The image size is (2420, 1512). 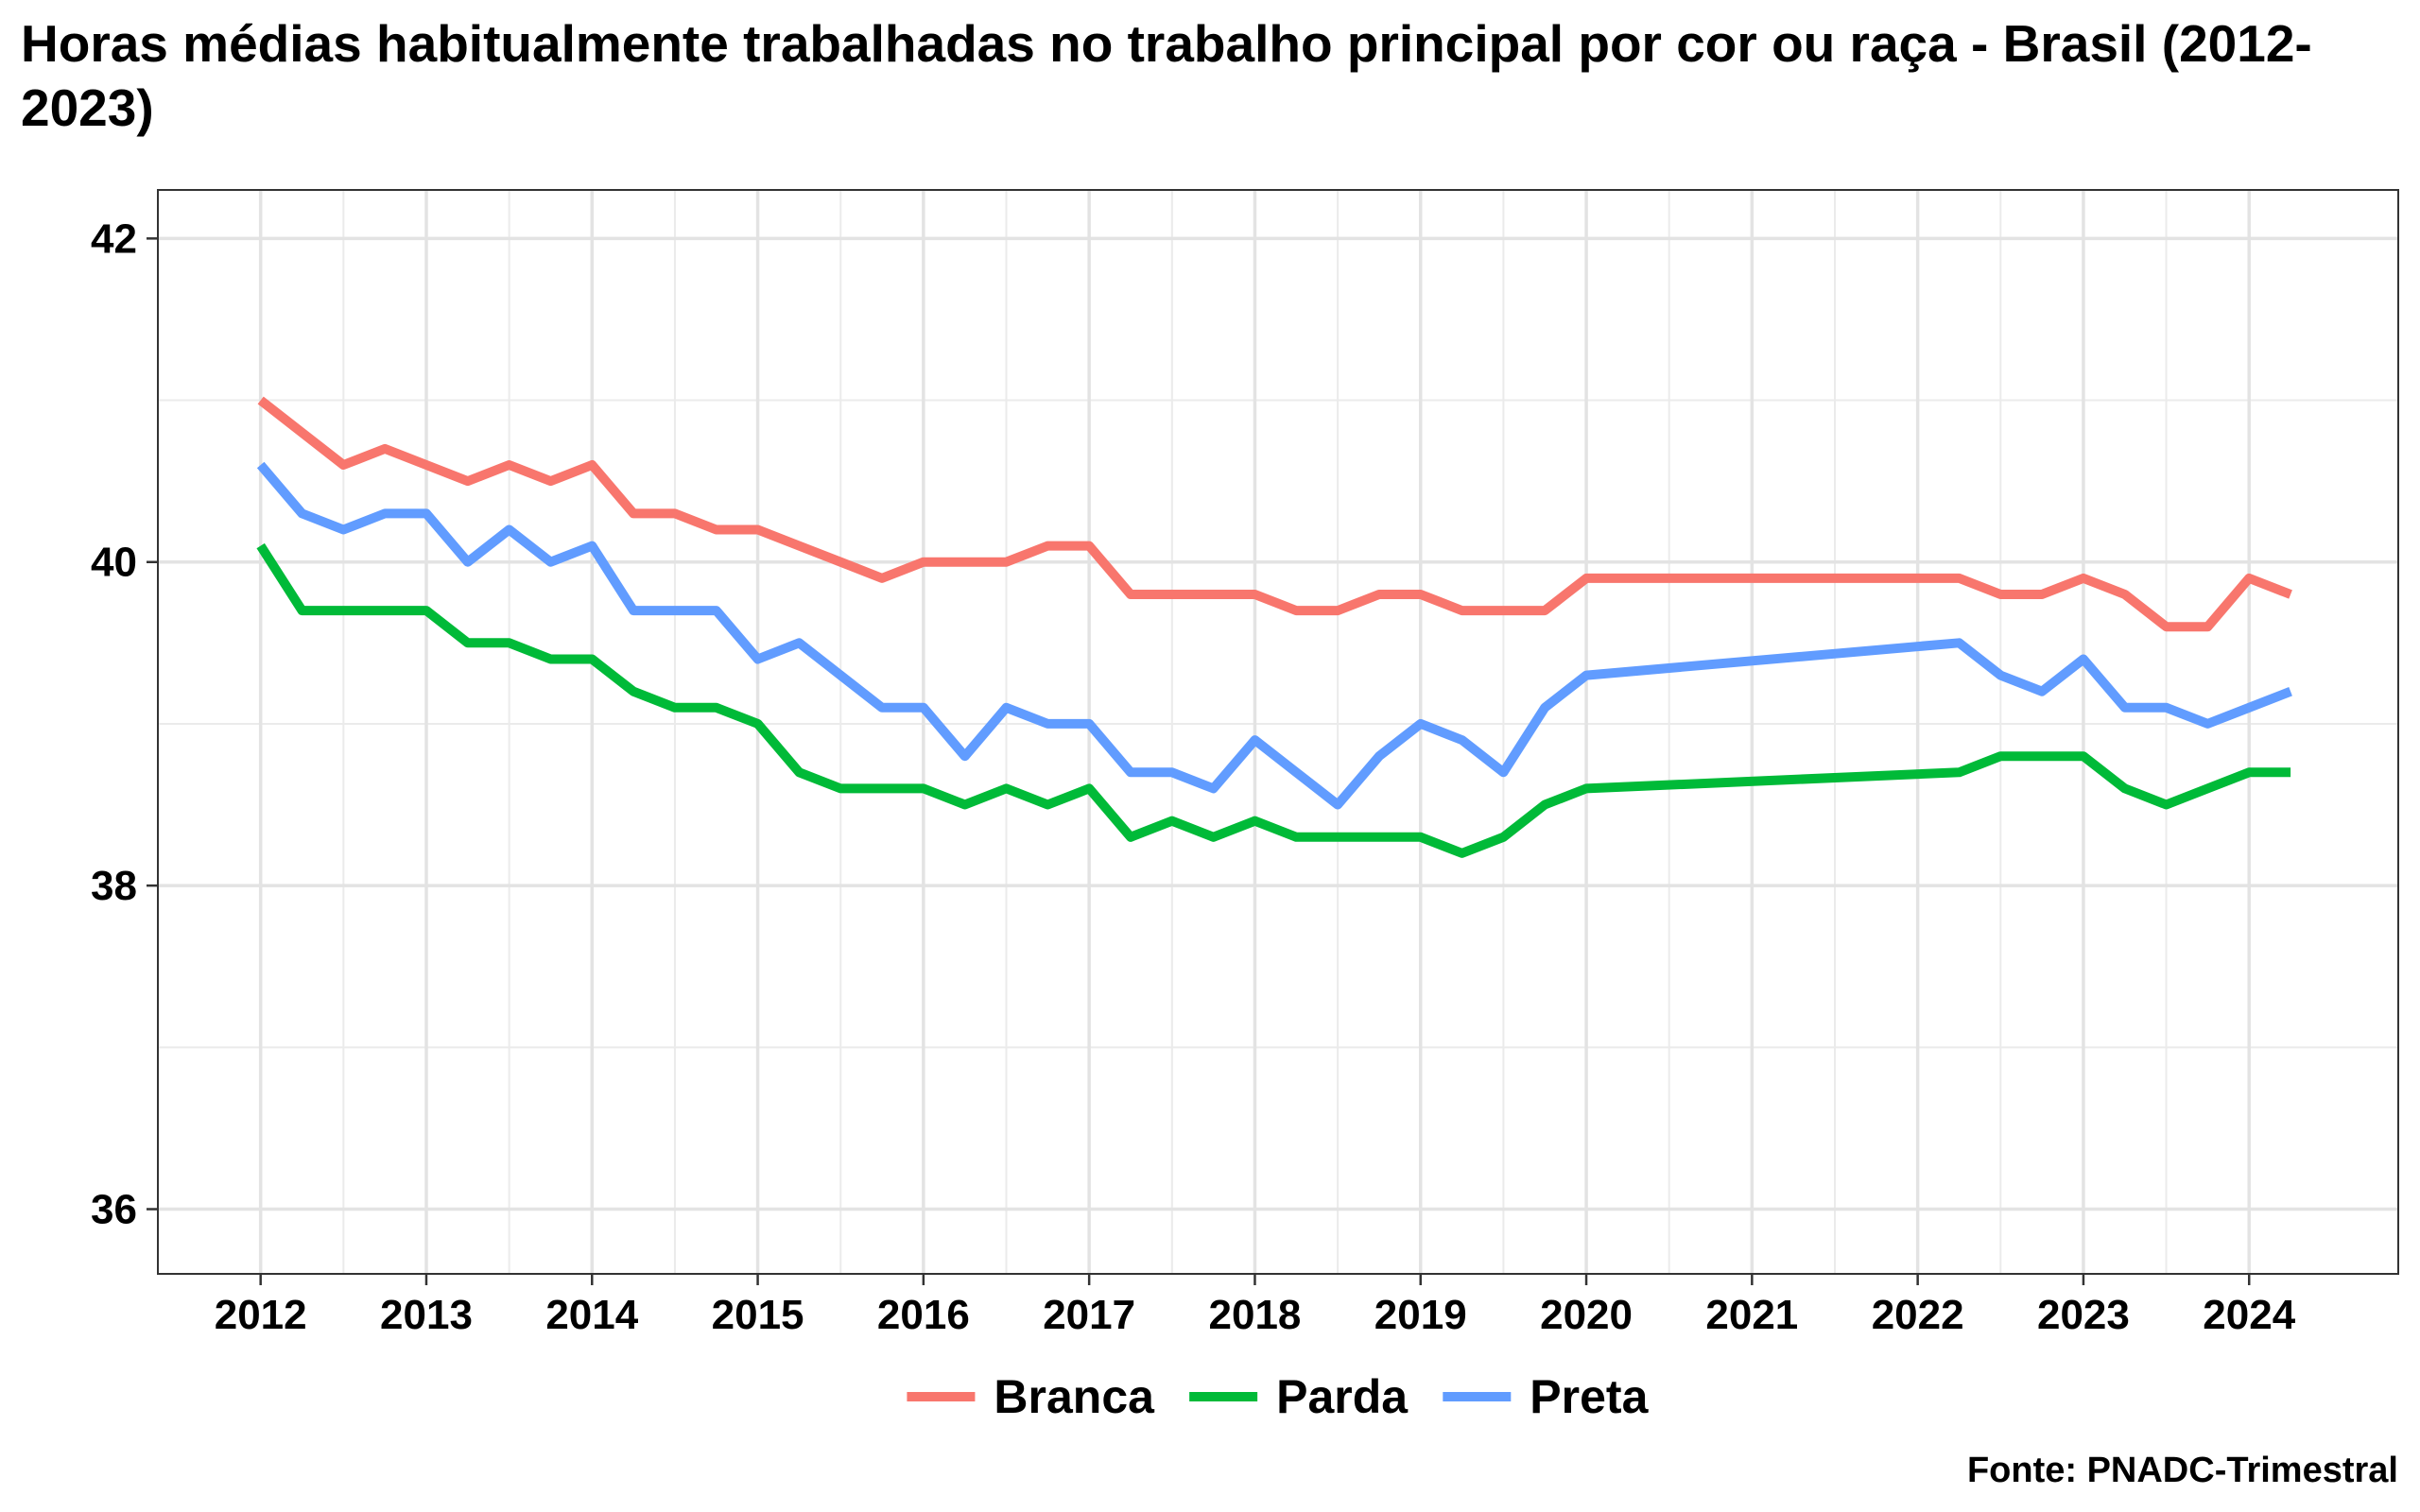 What do you see at coordinates (1075, 1396) in the screenshot?
I see `legend-label-branca: Branca` at bounding box center [1075, 1396].